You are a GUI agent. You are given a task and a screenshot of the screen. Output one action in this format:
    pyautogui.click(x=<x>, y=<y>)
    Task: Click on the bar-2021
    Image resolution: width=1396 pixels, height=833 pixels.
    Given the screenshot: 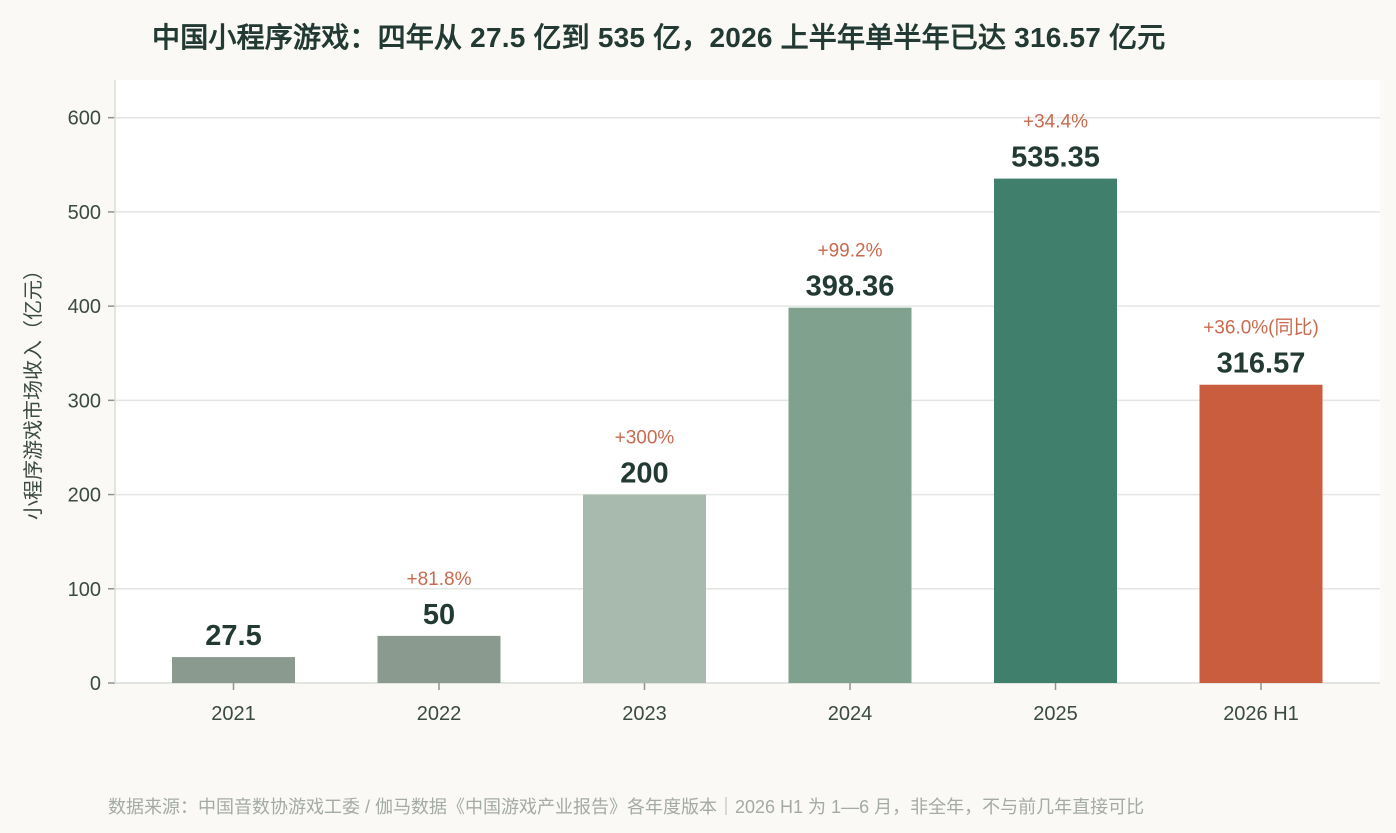 What is the action you would take?
    pyautogui.click(x=233, y=670)
    